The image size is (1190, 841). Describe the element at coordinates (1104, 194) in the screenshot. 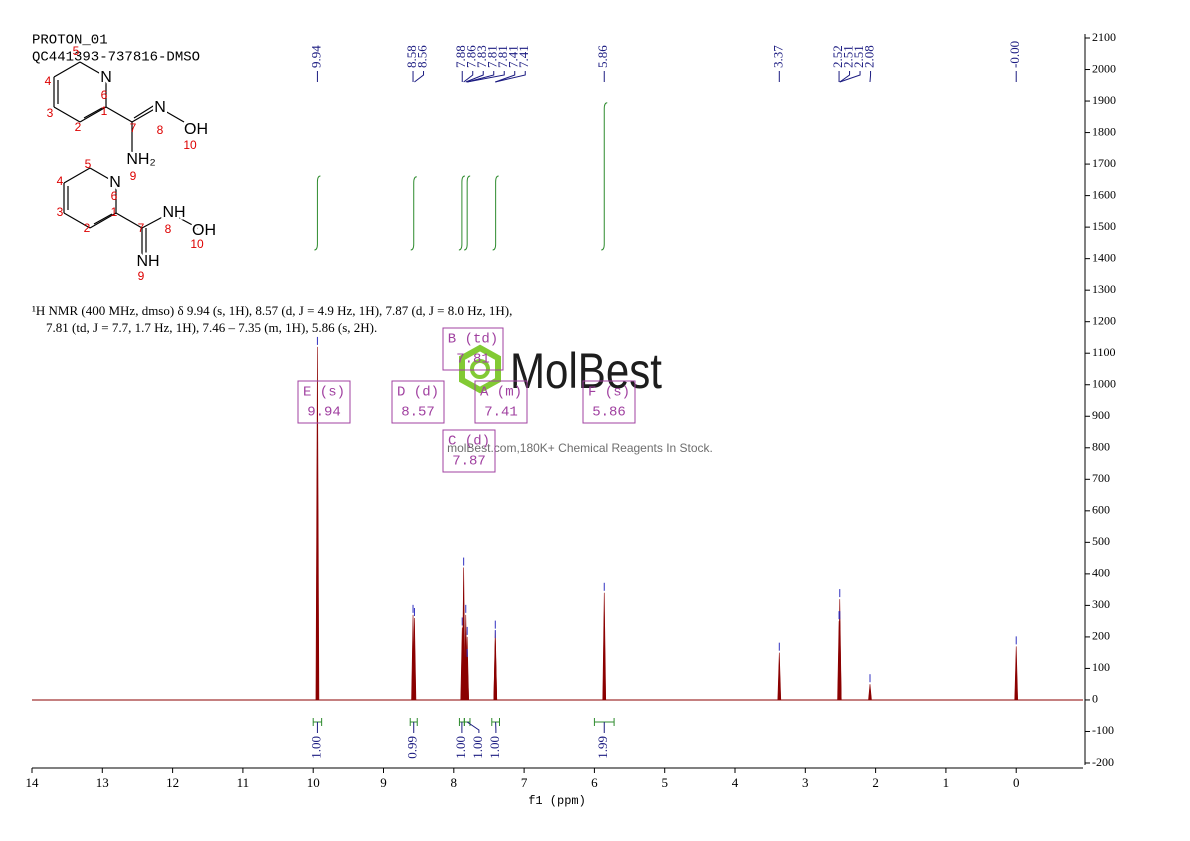

I see `y-tick-label: 1600` at that location.